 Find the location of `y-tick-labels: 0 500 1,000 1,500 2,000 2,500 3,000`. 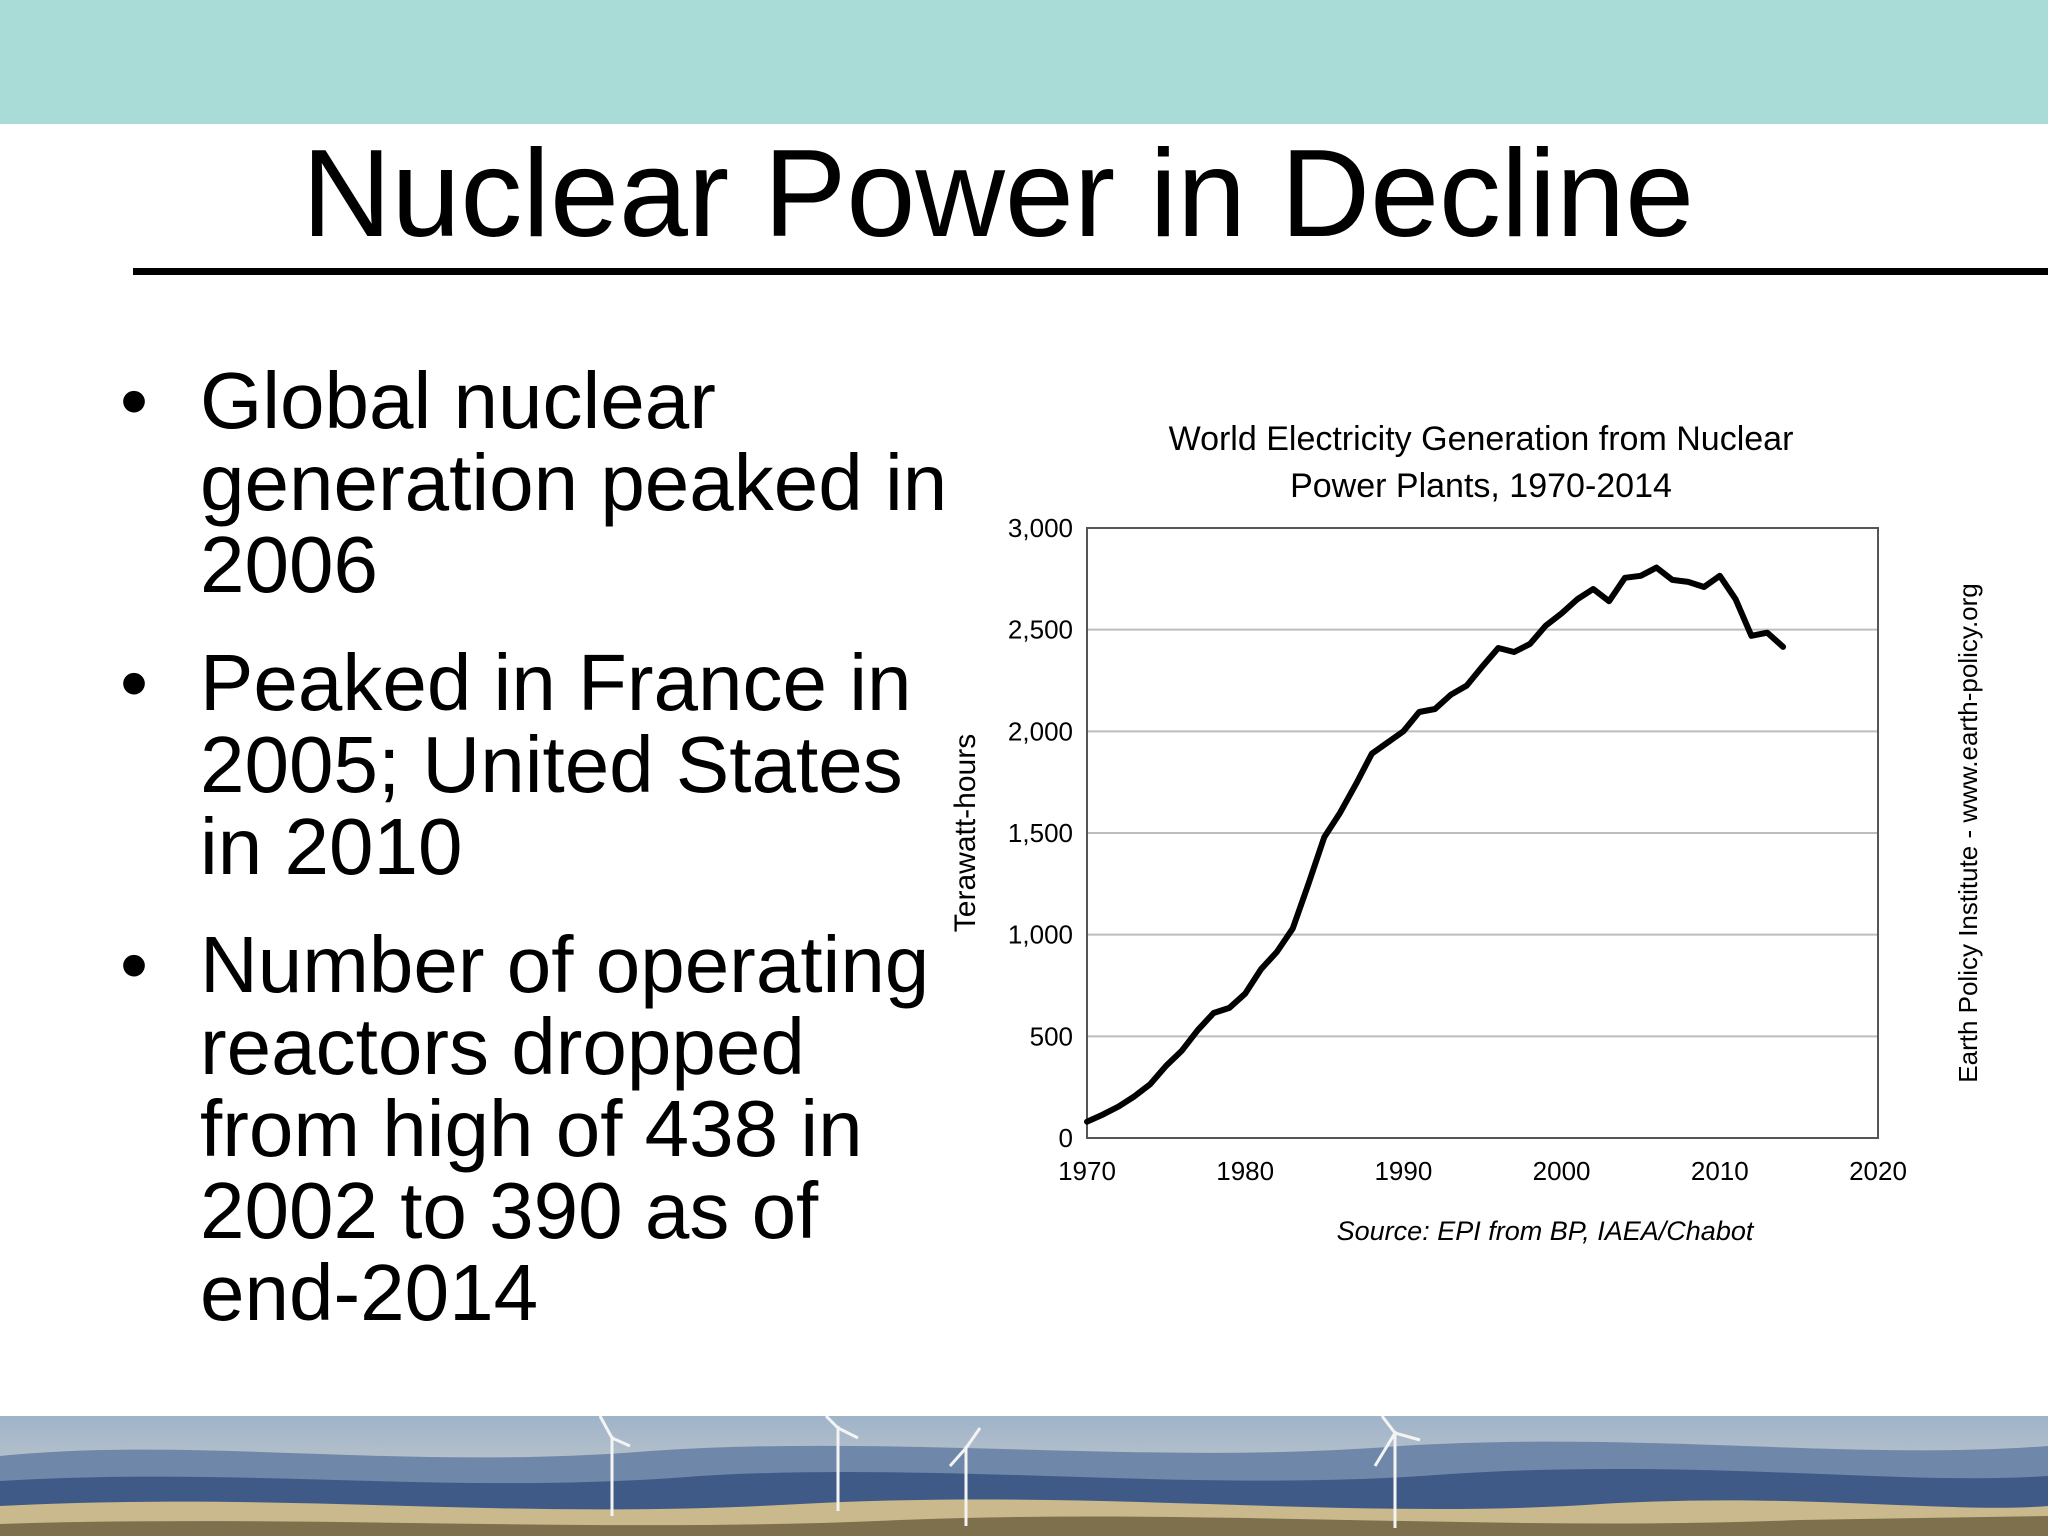

y-tick-labels: 0 500 1,000 1,500 2,000 2,500 3,000 is located at coordinates (1040, 833).